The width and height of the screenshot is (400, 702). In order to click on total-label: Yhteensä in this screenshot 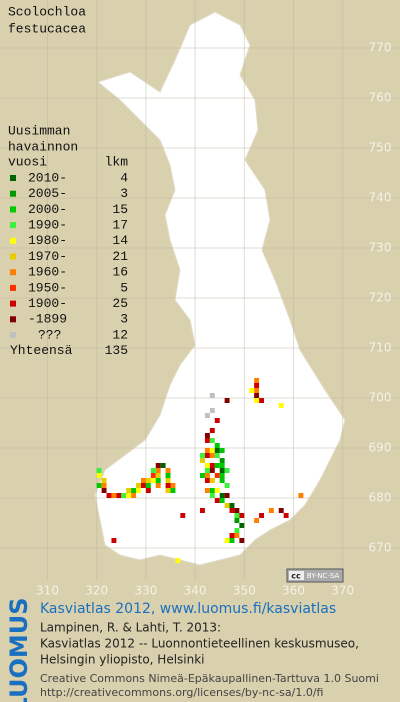, I will do `click(41, 350)`.